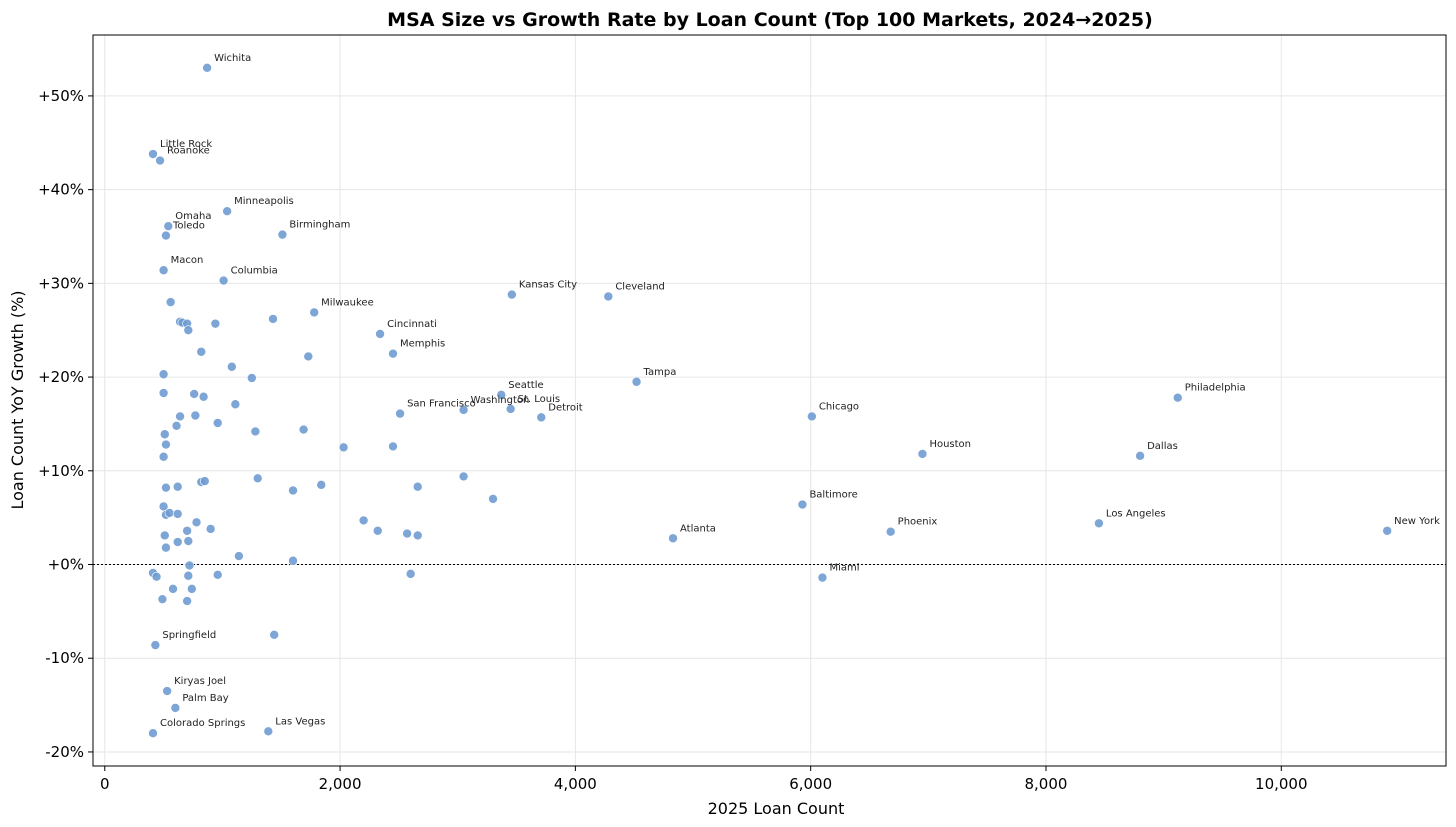 The image size is (1456, 827). Describe the element at coordinates (61, 190) in the screenshot. I see `y-tick-label: +40%` at that location.